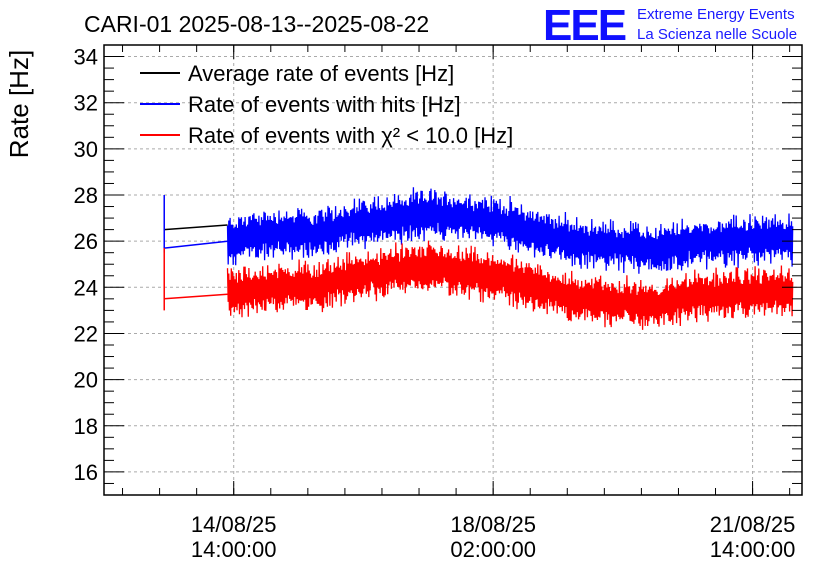 The height and width of the screenshot is (572, 836). What do you see at coordinates (234, 524) in the screenshot?
I see `x-tick-label-date: 14/08/25` at bounding box center [234, 524].